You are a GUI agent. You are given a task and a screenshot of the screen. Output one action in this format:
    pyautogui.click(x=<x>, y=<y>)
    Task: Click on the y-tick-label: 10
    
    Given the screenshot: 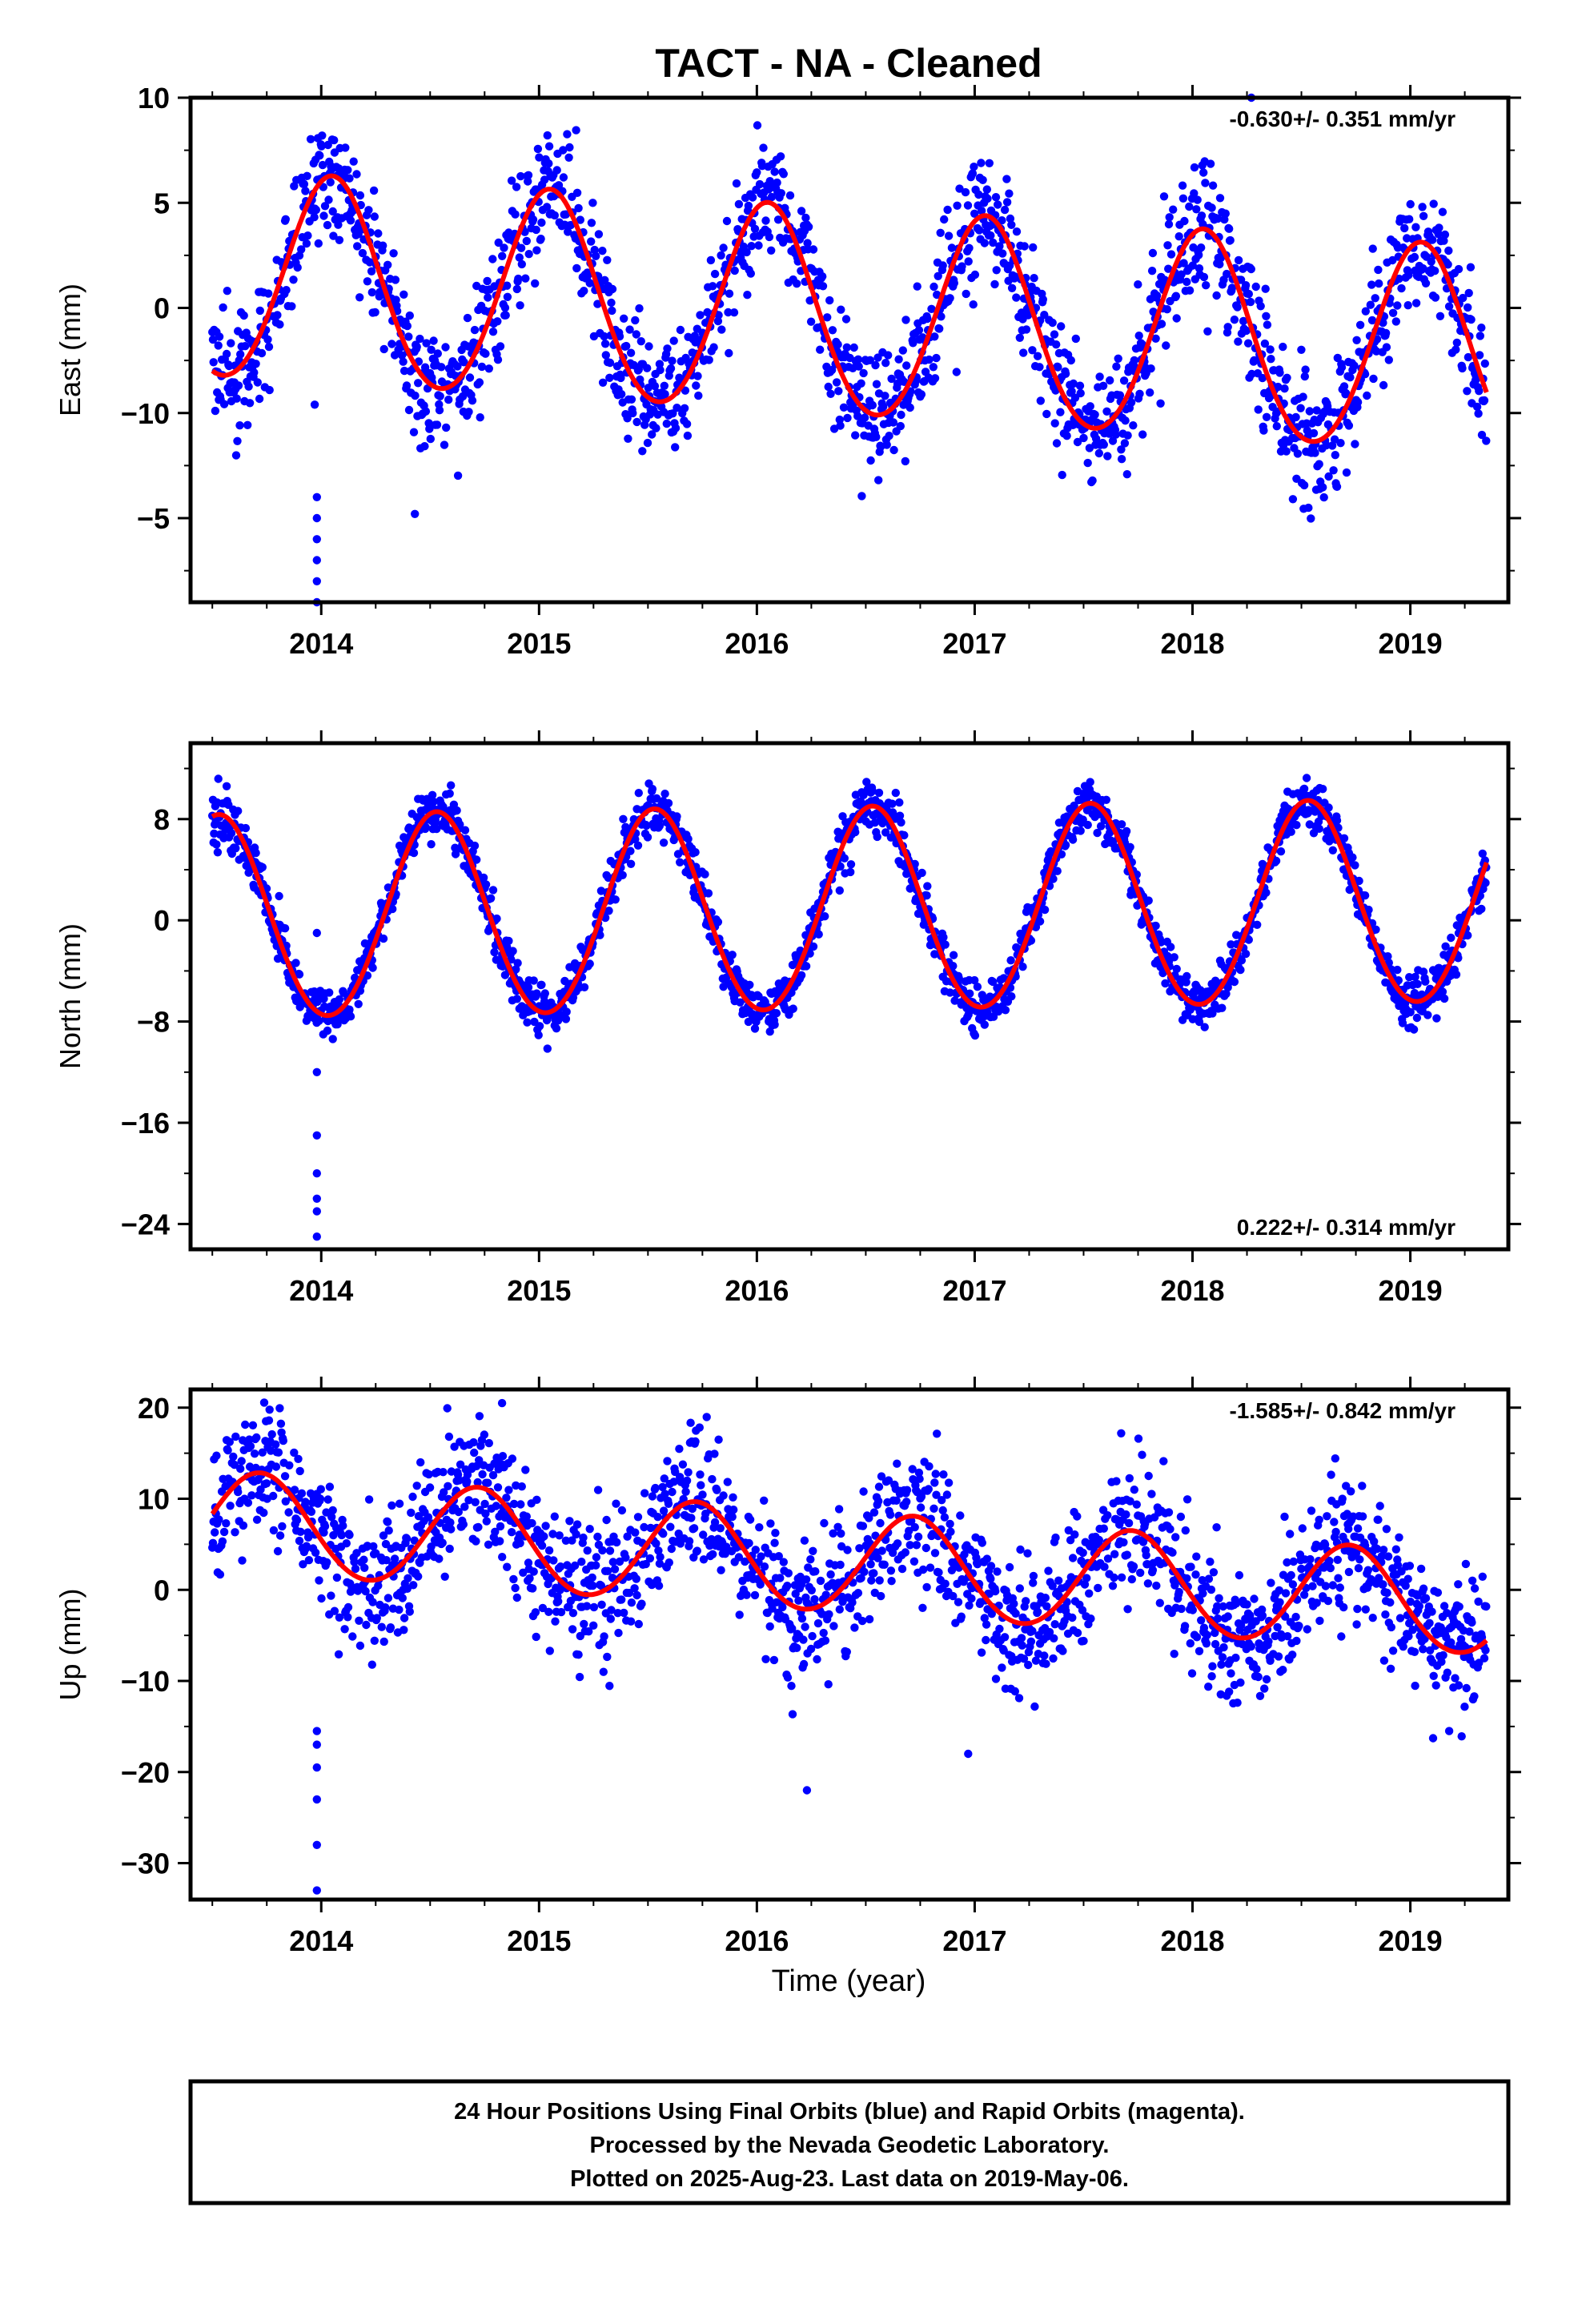 What is the action you would take?
    pyautogui.click(x=154, y=98)
    